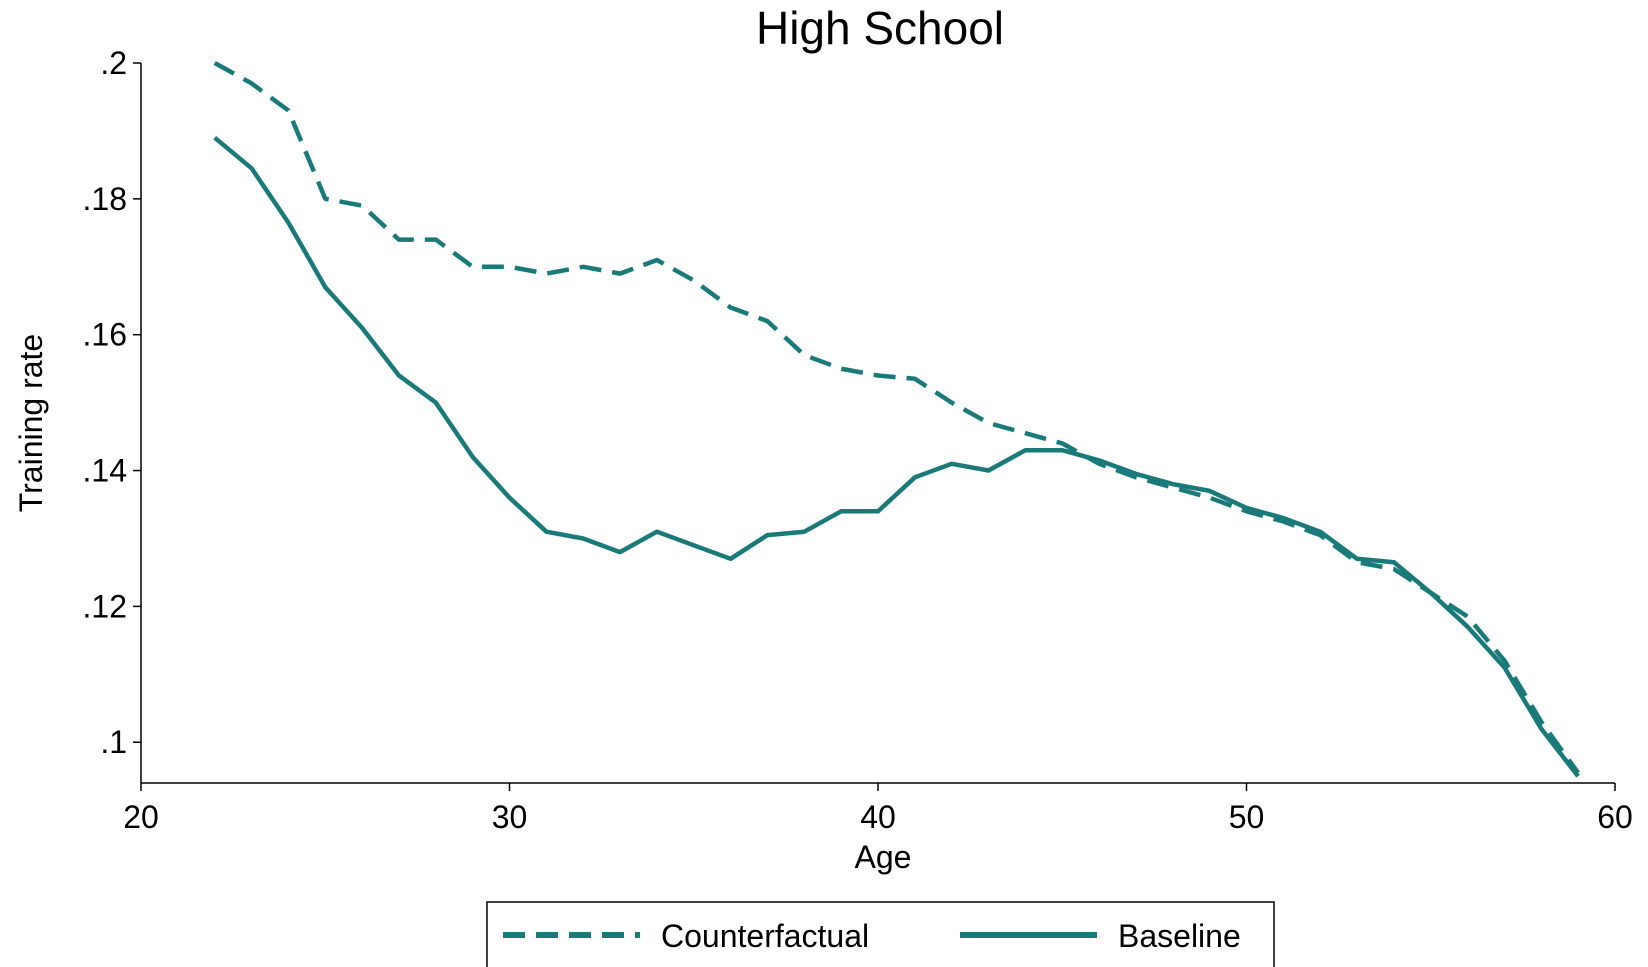 Image resolution: width=1648 pixels, height=967 pixels. I want to click on x-tick-label: 40, so click(878, 817).